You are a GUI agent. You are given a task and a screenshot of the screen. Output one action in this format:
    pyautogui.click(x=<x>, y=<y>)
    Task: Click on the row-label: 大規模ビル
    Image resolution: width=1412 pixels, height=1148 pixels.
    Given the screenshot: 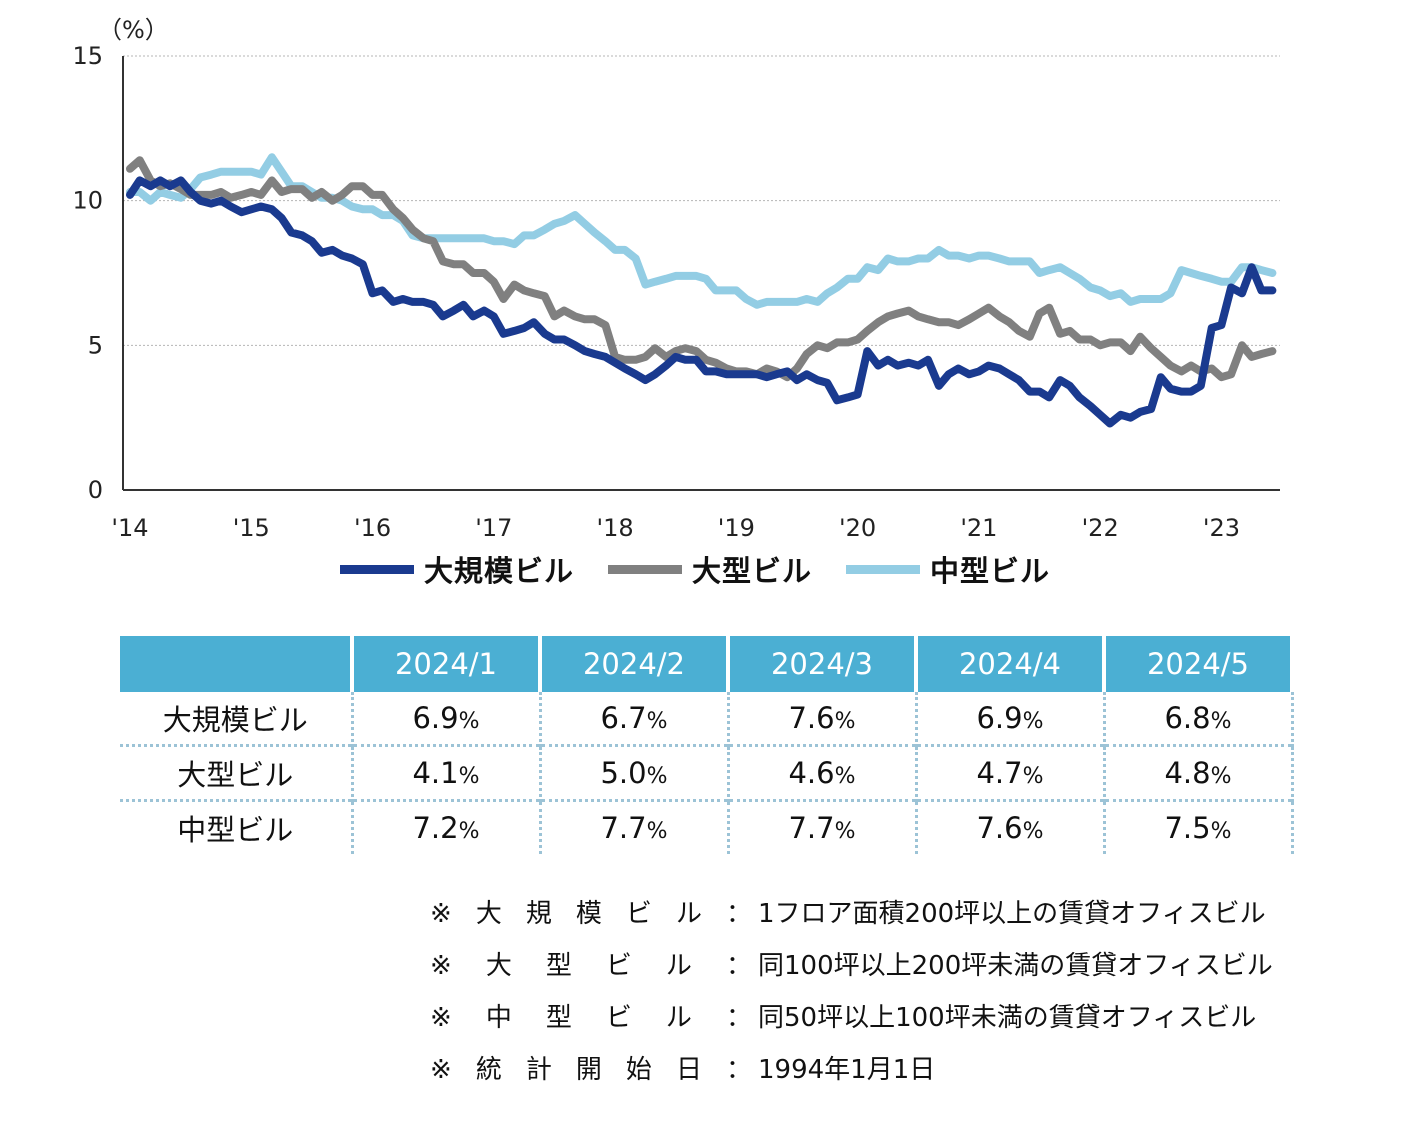 What is the action you would take?
    pyautogui.click(x=237, y=719)
    